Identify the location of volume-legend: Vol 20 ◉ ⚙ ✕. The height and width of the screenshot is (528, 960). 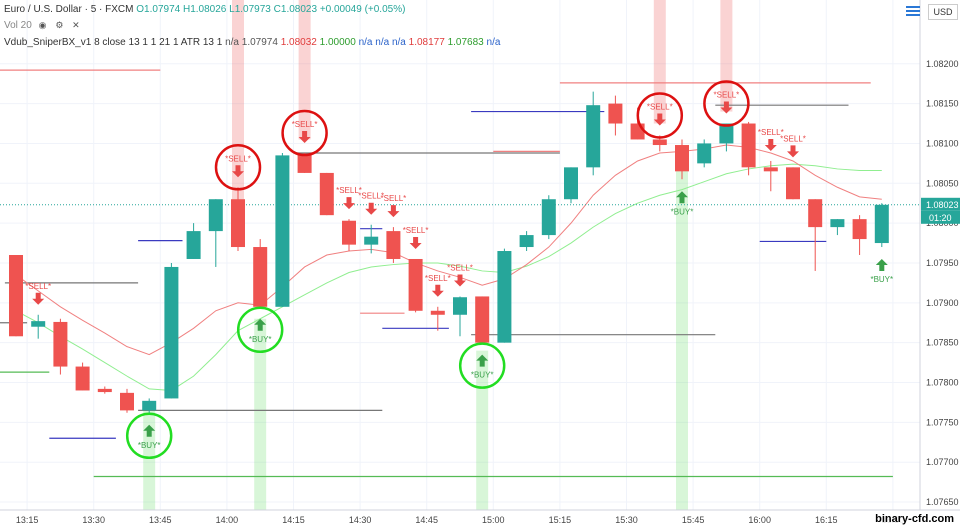
(43, 25).